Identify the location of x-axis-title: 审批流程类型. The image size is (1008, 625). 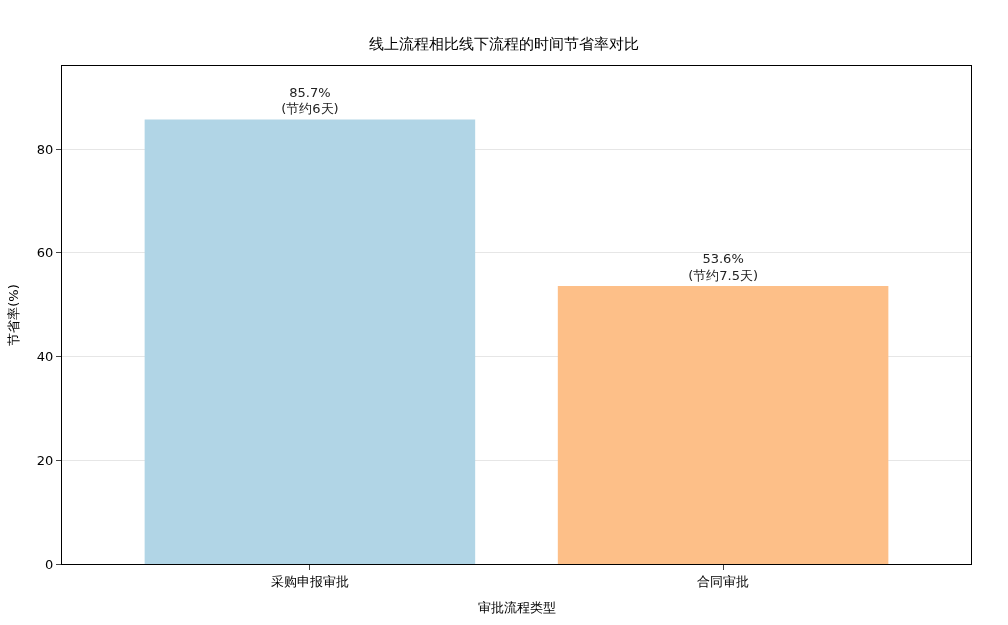
(516, 608).